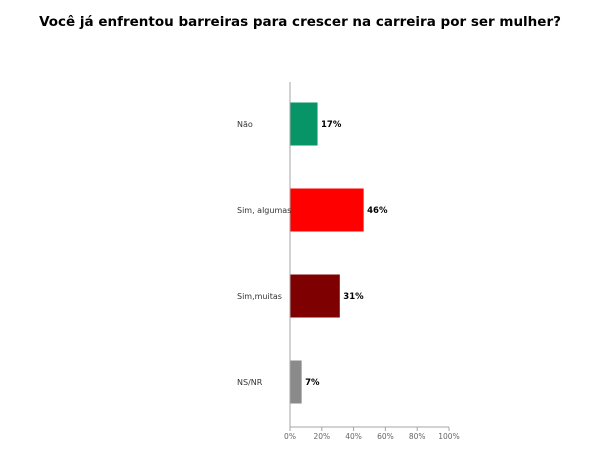 This screenshot has width=600, height=455. Describe the element at coordinates (385, 436) in the screenshot. I see `x-tick-label: 60%` at that location.